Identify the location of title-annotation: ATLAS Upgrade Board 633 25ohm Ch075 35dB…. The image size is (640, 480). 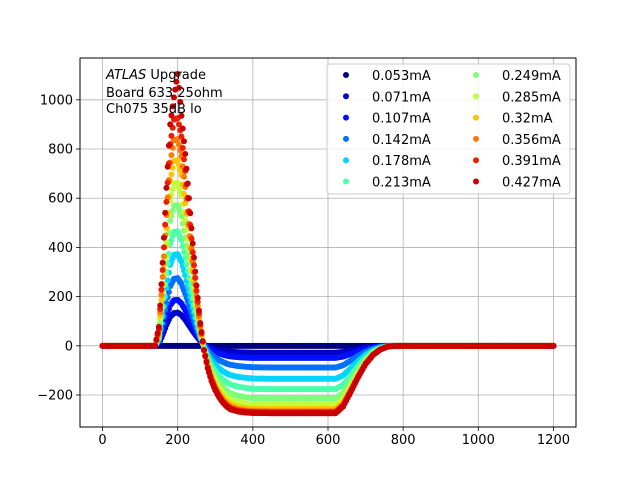
(164, 92).